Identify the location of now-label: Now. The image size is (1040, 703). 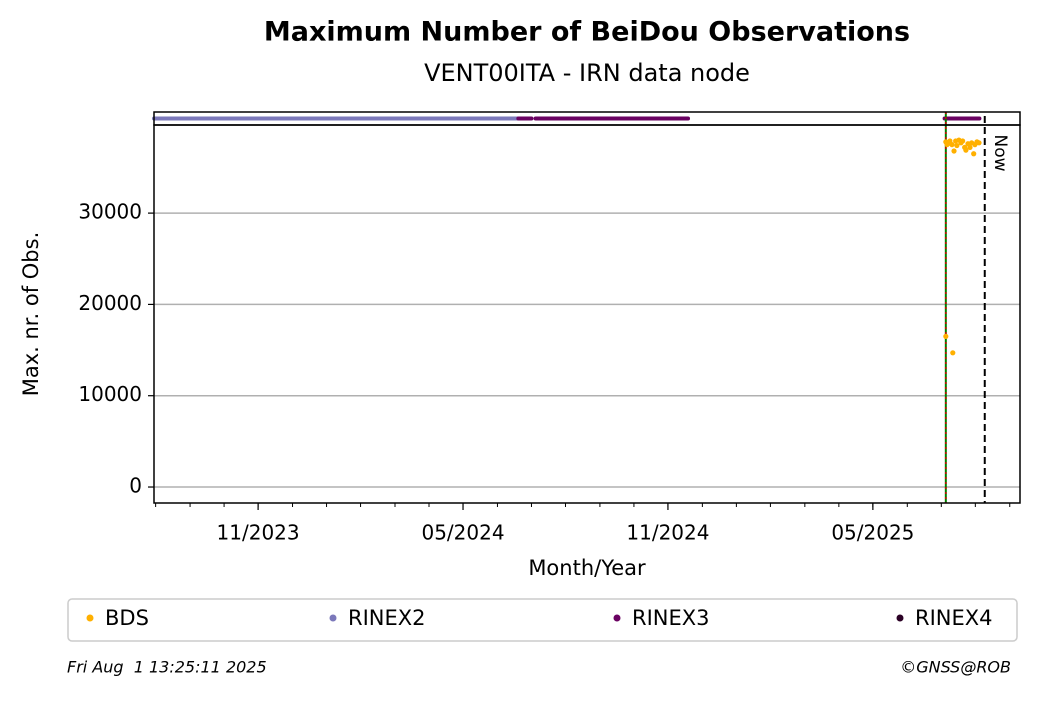
(1000, 152).